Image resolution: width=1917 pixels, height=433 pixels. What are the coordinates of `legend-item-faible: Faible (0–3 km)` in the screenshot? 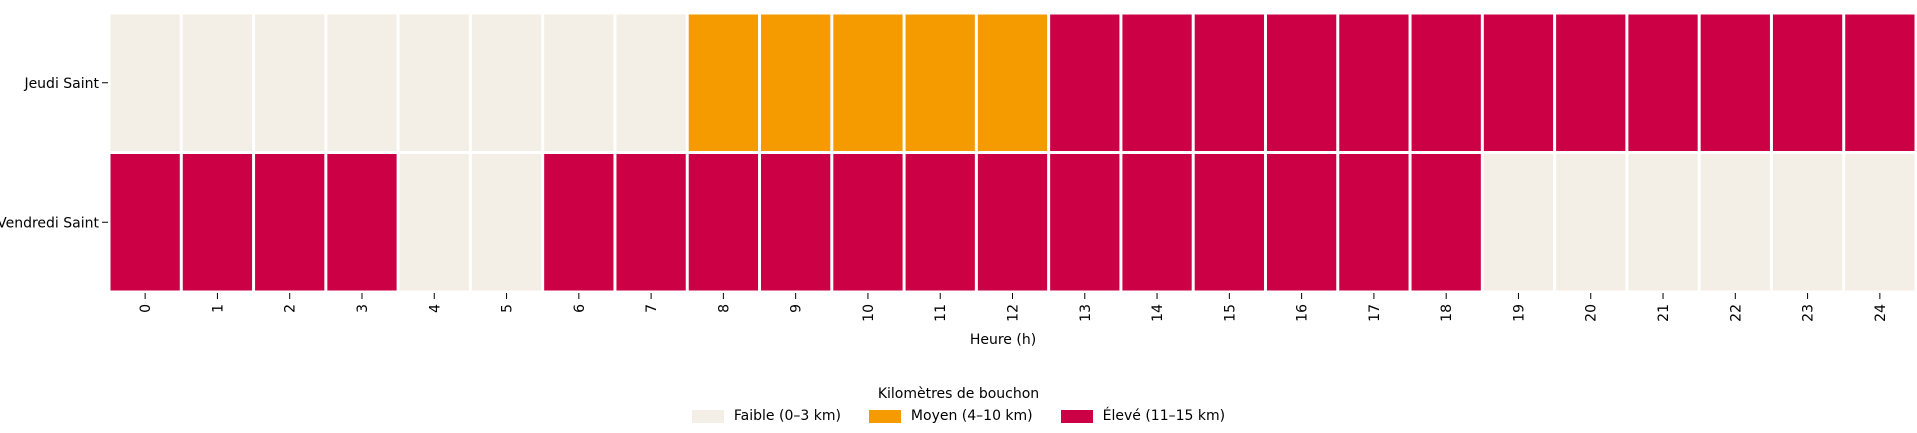 It's located at (766, 416).